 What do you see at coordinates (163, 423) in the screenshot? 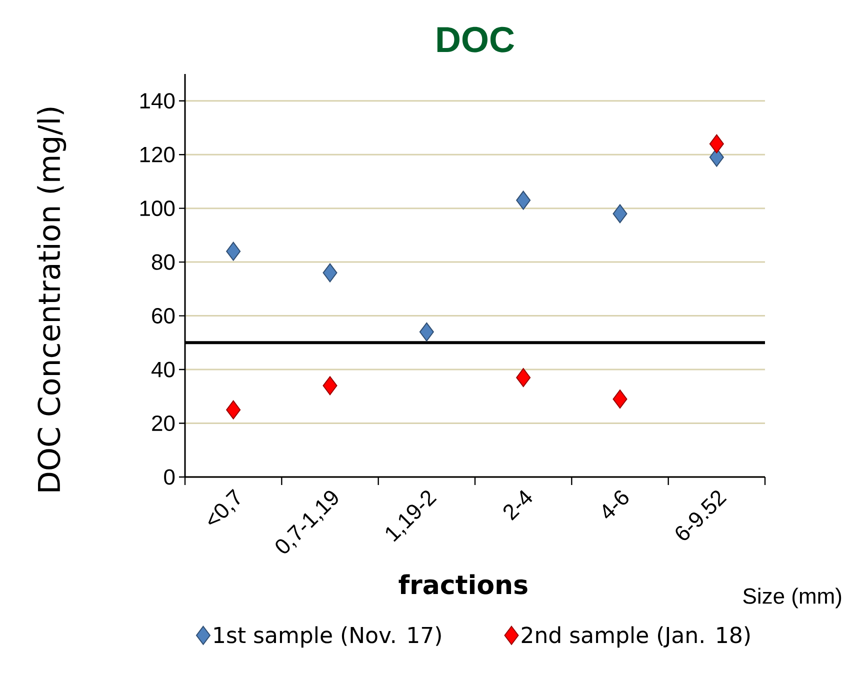
I see `y-tick-label: 20` at bounding box center [163, 423].